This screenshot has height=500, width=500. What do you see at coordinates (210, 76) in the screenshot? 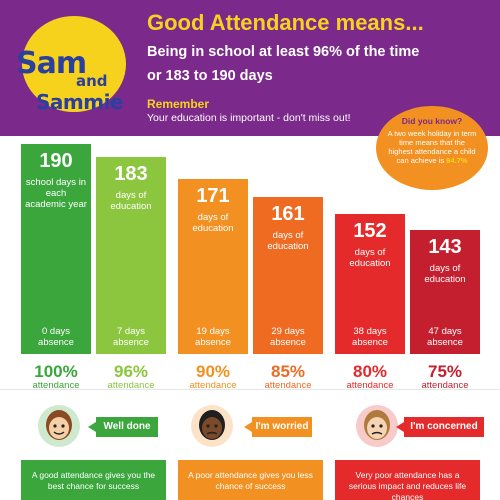
I see `subtitle-line-2: or 183 to 190 days` at bounding box center [210, 76].